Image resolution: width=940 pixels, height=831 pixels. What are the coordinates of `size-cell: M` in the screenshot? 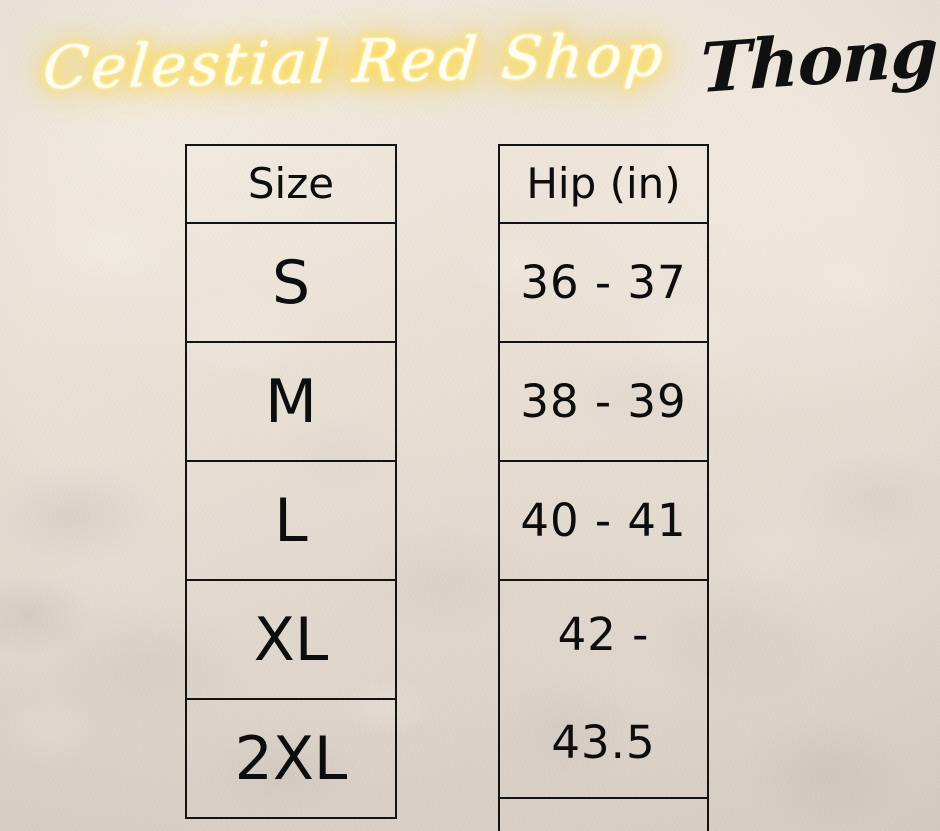 It's located at (291, 401).